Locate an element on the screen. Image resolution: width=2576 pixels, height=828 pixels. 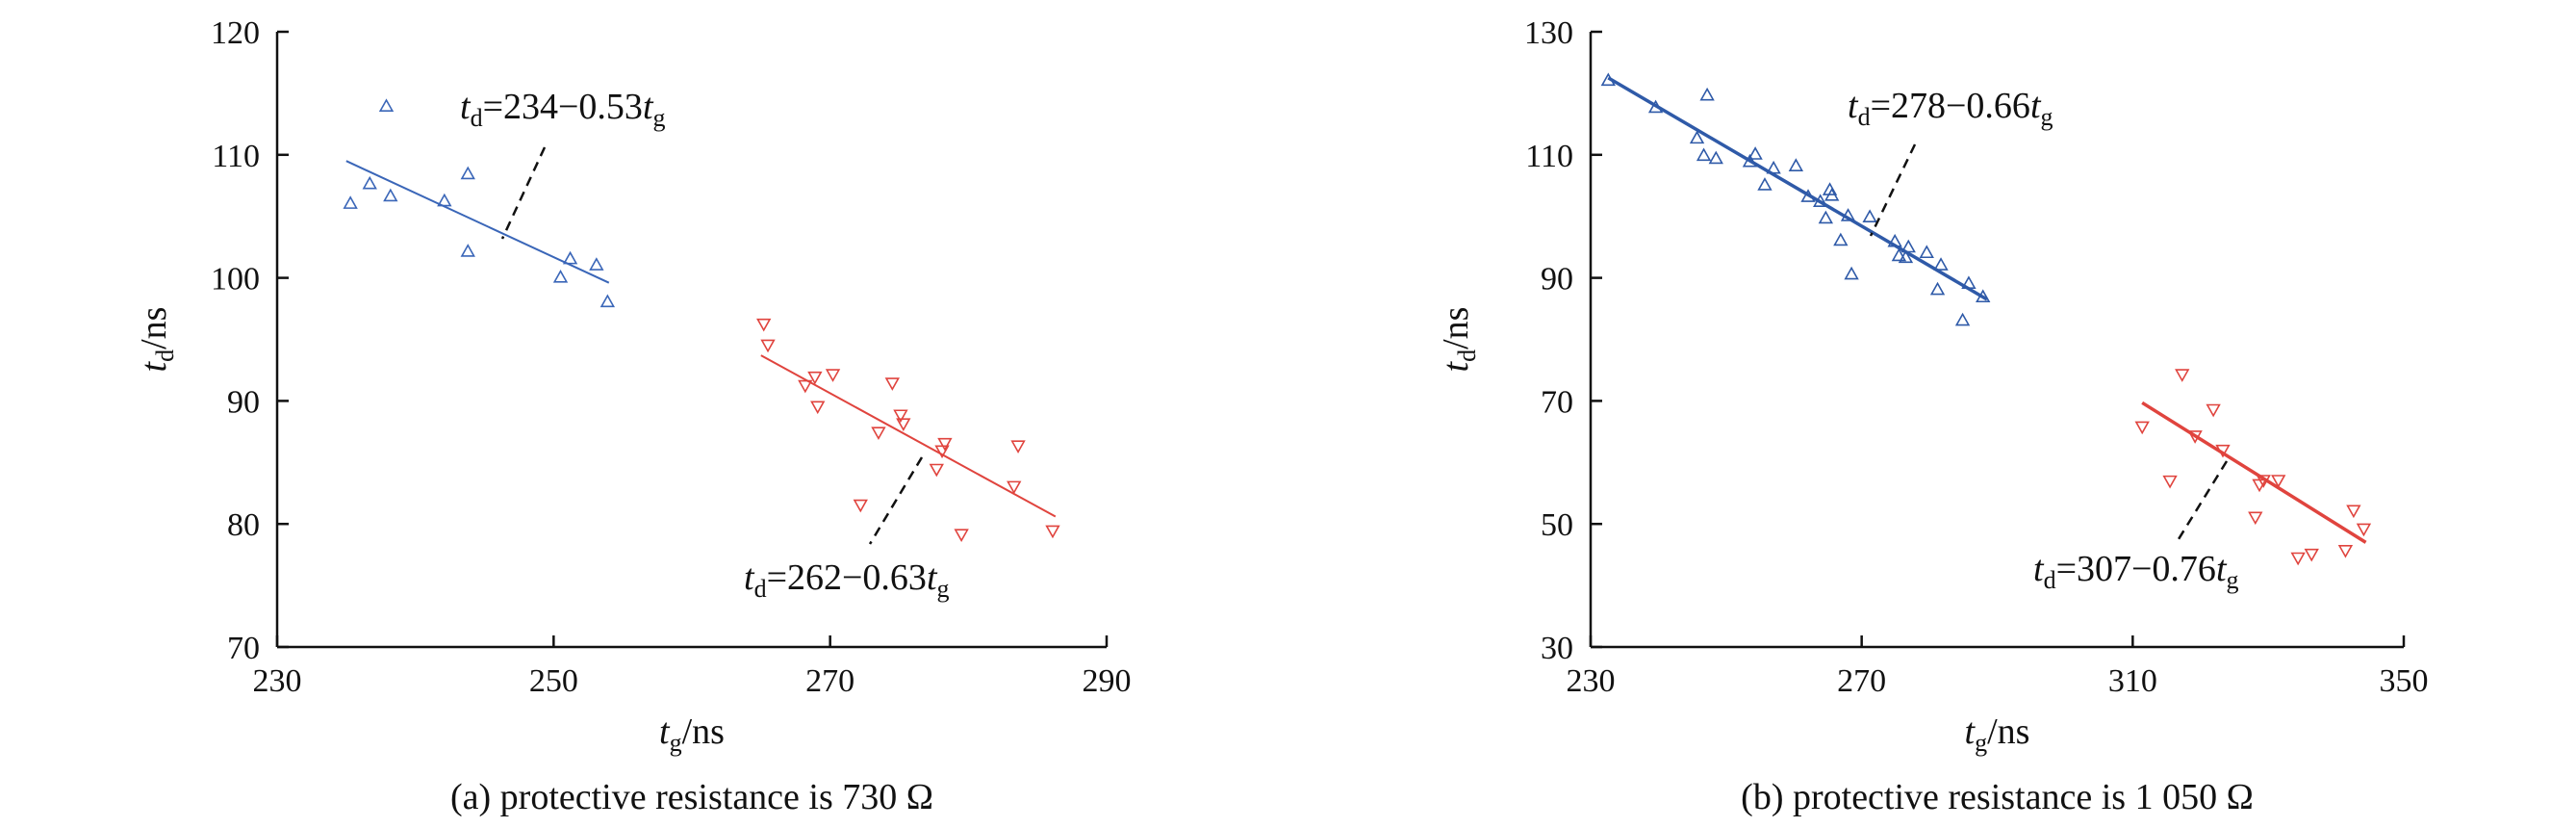
x-tick-label: 310 is located at coordinates (2132, 681).